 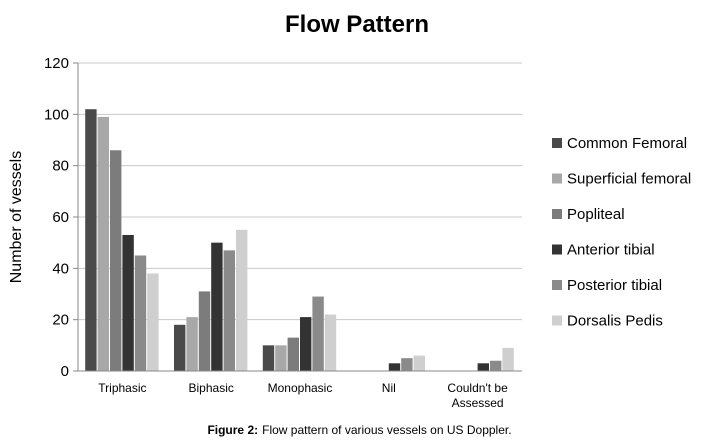 What do you see at coordinates (60, 320) in the screenshot?
I see `y-tick-label: 20` at bounding box center [60, 320].